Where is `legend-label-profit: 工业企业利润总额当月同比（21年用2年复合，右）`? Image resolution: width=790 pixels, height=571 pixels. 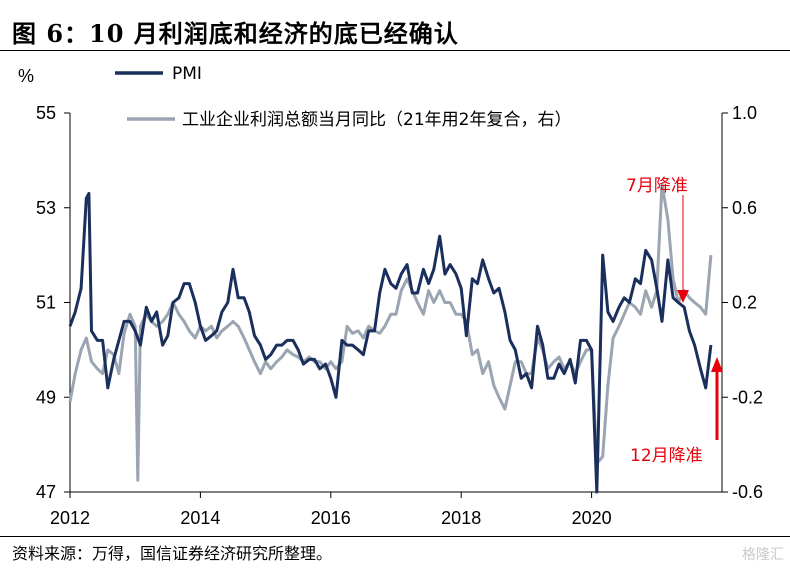 legend-label-profit: 工业企业利润总额当月同比（21年用2年复合，右） is located at coordinates (376, 120).